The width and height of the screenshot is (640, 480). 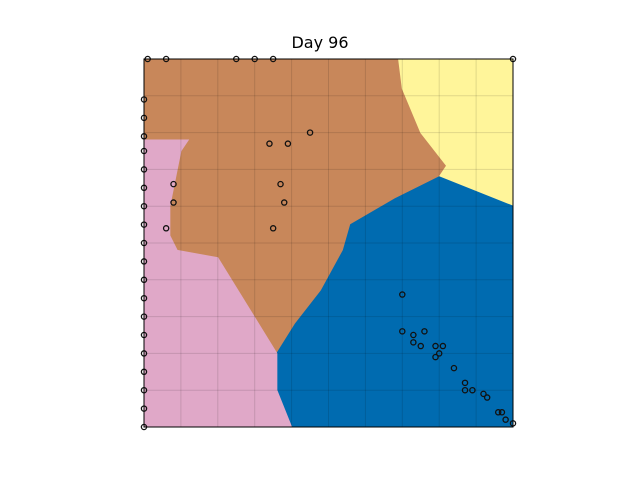 What do you see at coordinates (218, 283) in the screenshot?
I see `pink-region` at bounding box center [218, 283].